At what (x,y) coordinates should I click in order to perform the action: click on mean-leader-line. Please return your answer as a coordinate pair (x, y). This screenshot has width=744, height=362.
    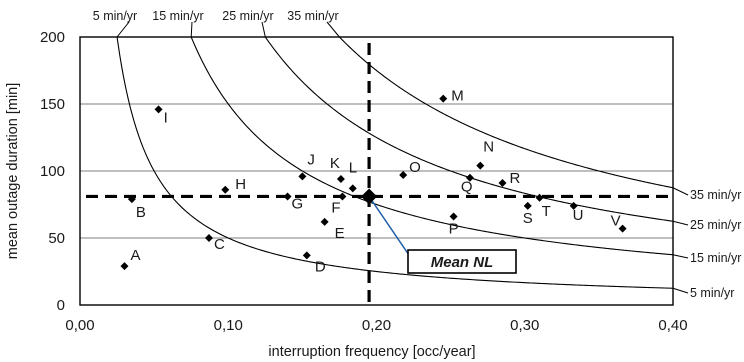
    Looking at the image, I should click on (390, 227).